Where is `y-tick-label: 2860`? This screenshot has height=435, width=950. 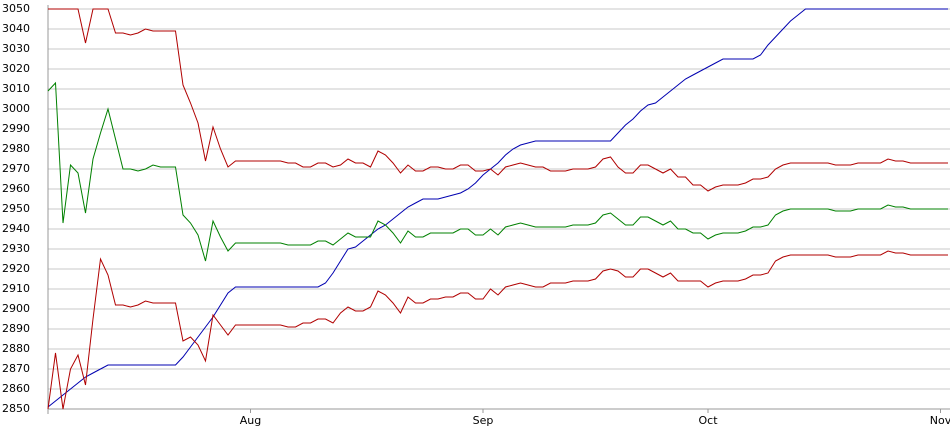 y-tick-label: 2860 is located at coordinates (16, 388).